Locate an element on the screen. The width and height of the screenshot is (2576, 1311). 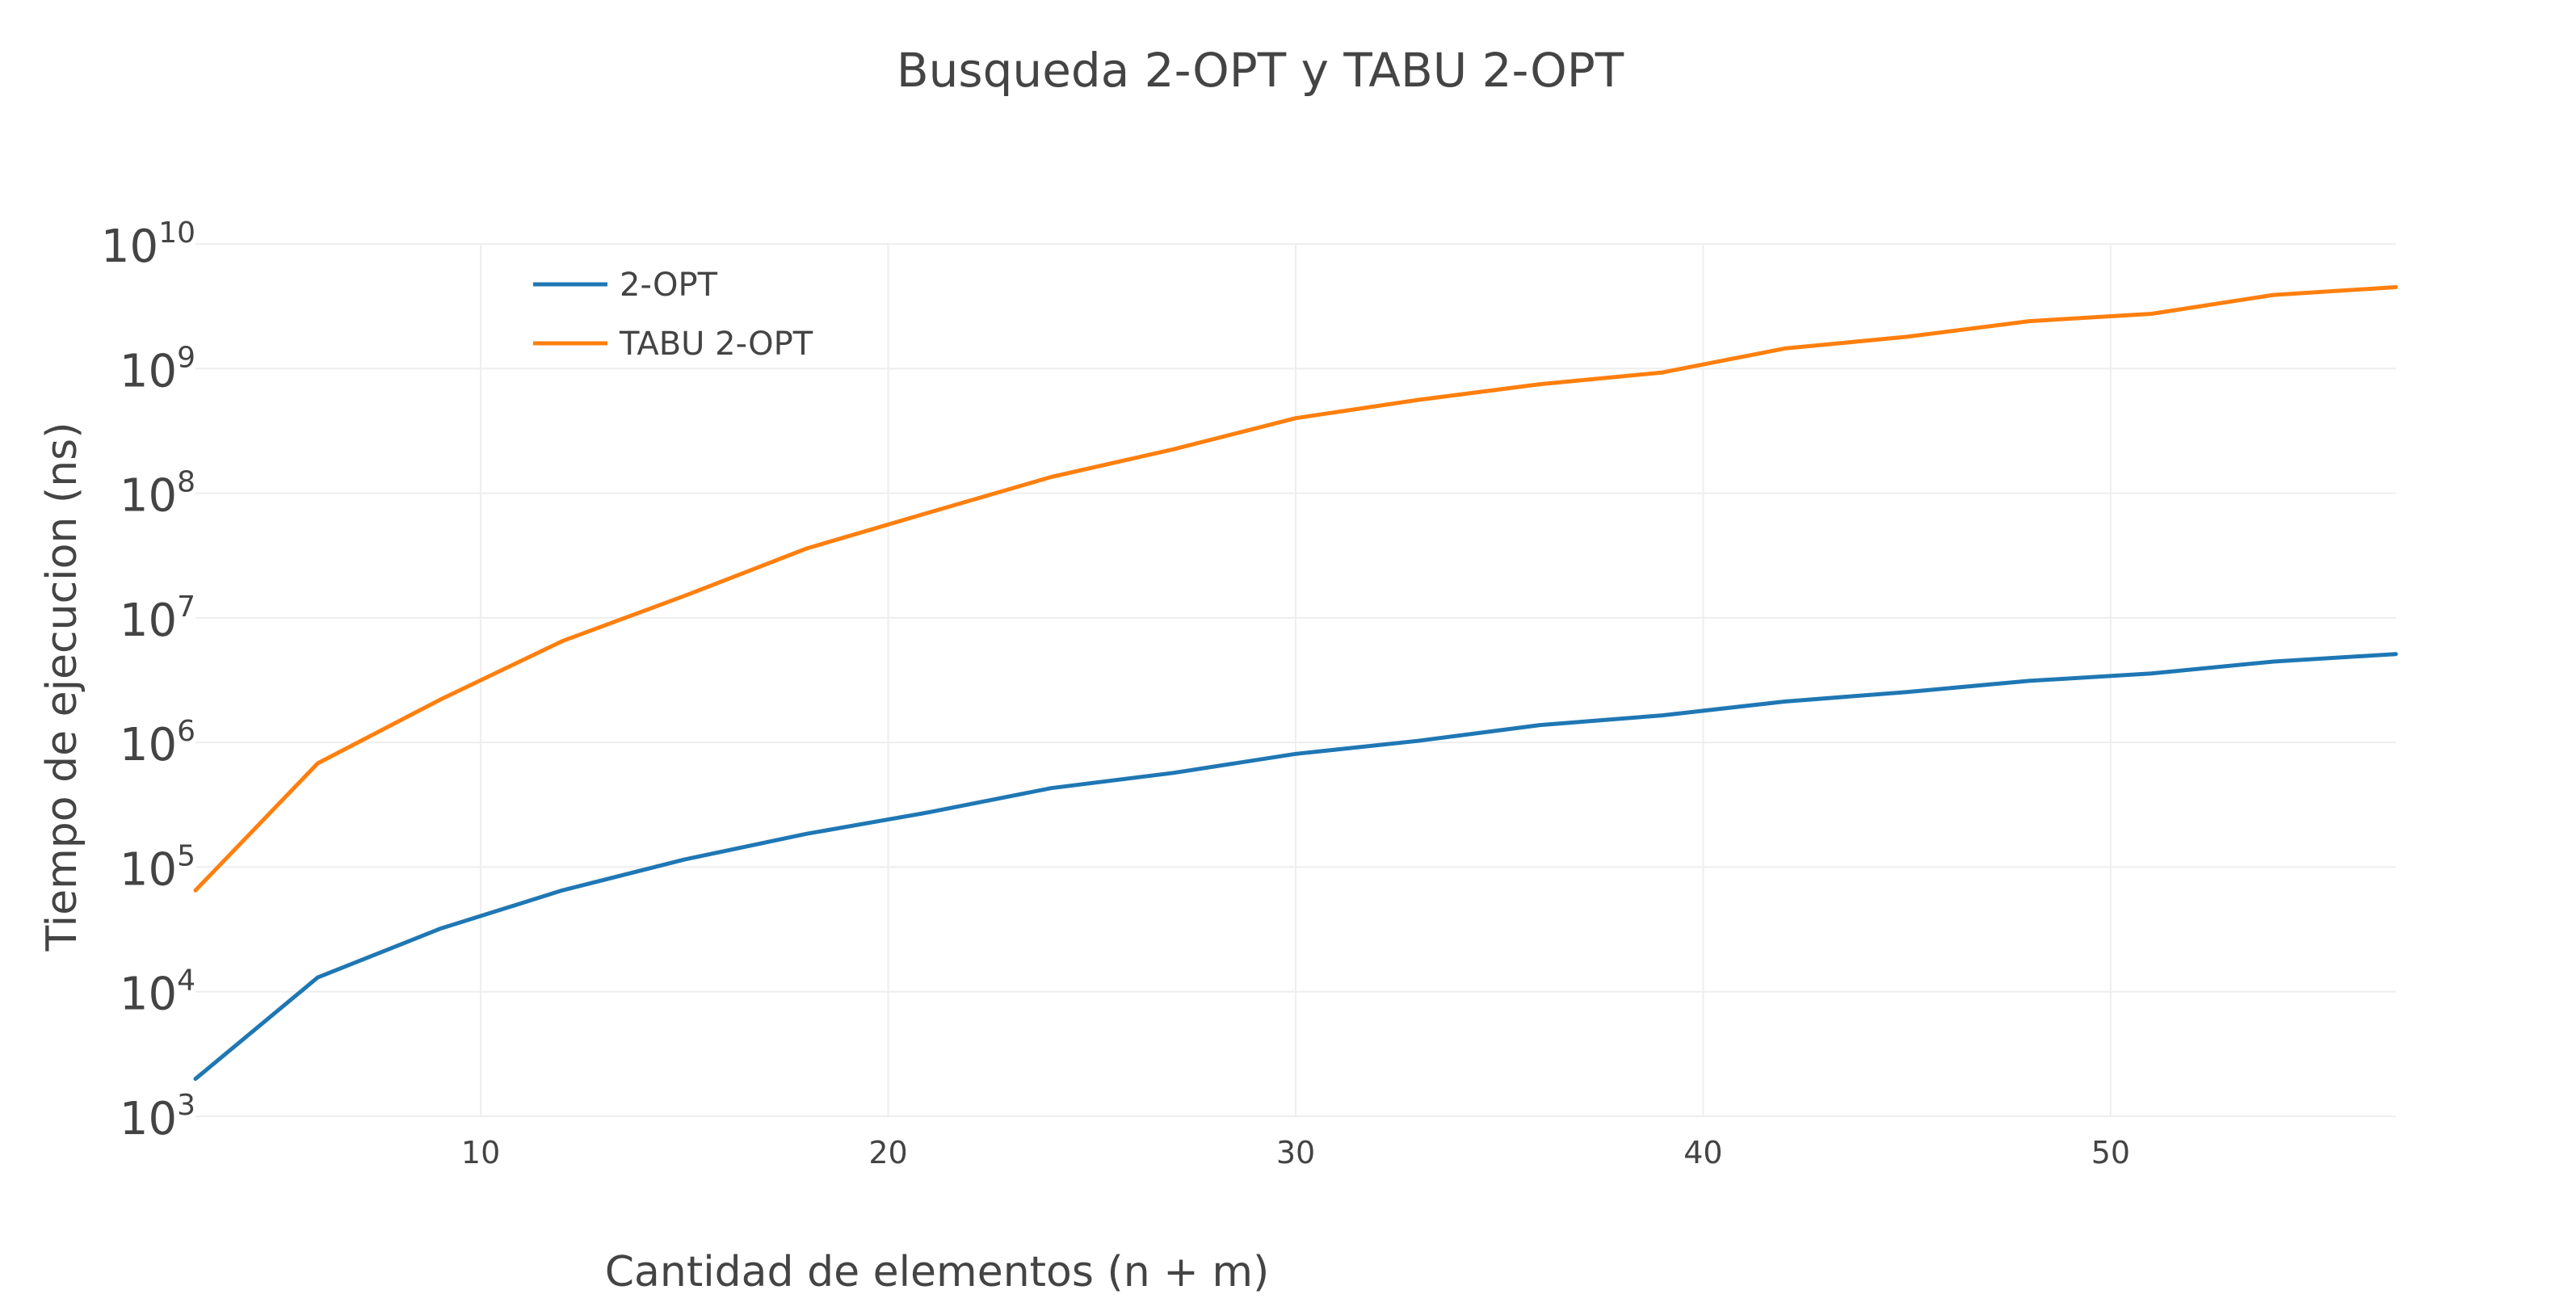
y-tick-label: 10³ is located at coordinates (157, 1117).